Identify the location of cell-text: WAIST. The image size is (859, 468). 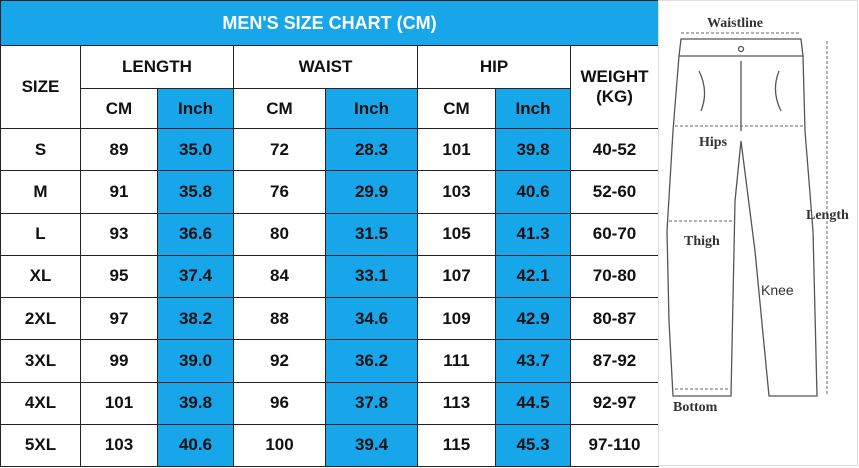
(325, 66).